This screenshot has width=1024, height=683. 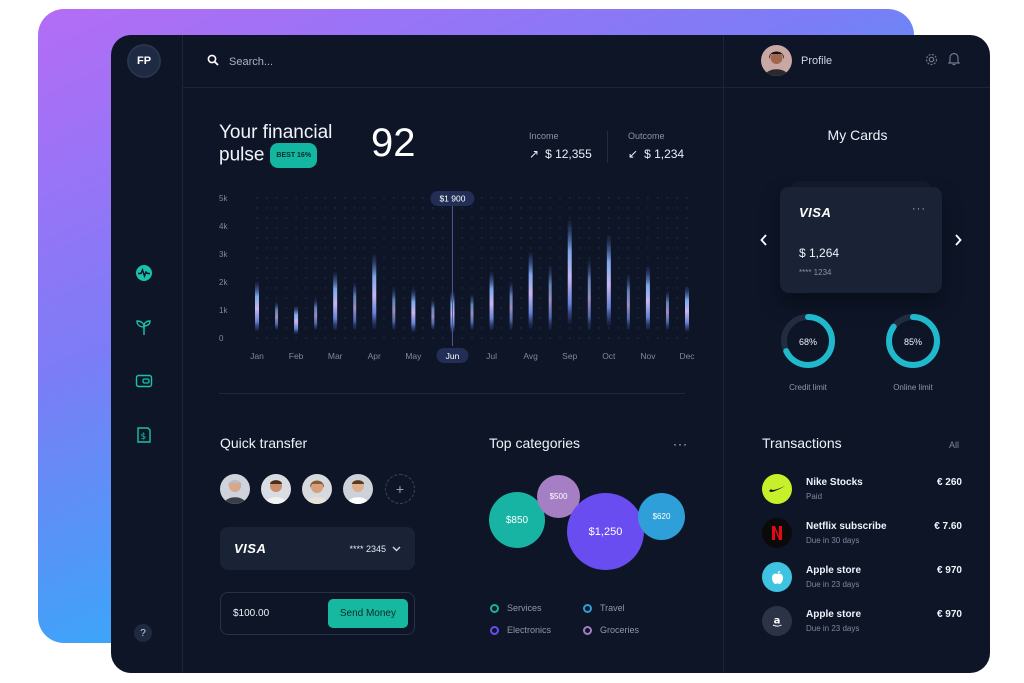 I want to click on amount-field: $100.00 Send Money, so click(x=317, y=613).